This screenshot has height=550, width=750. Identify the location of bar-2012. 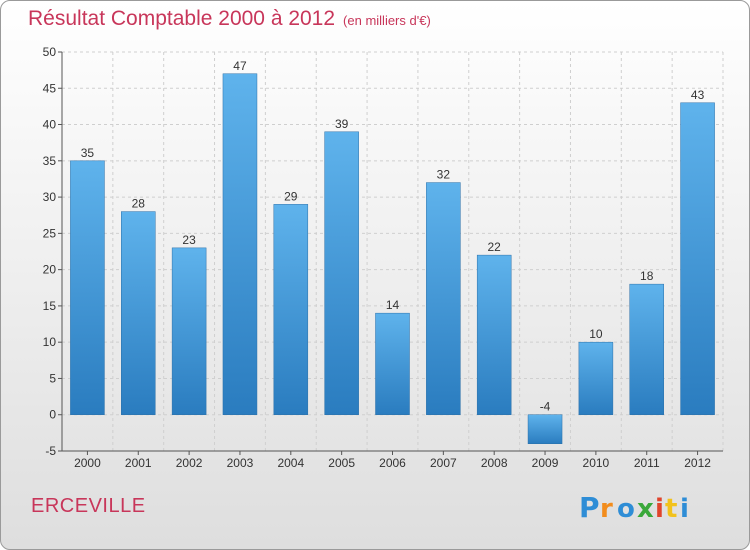
(697, 258).